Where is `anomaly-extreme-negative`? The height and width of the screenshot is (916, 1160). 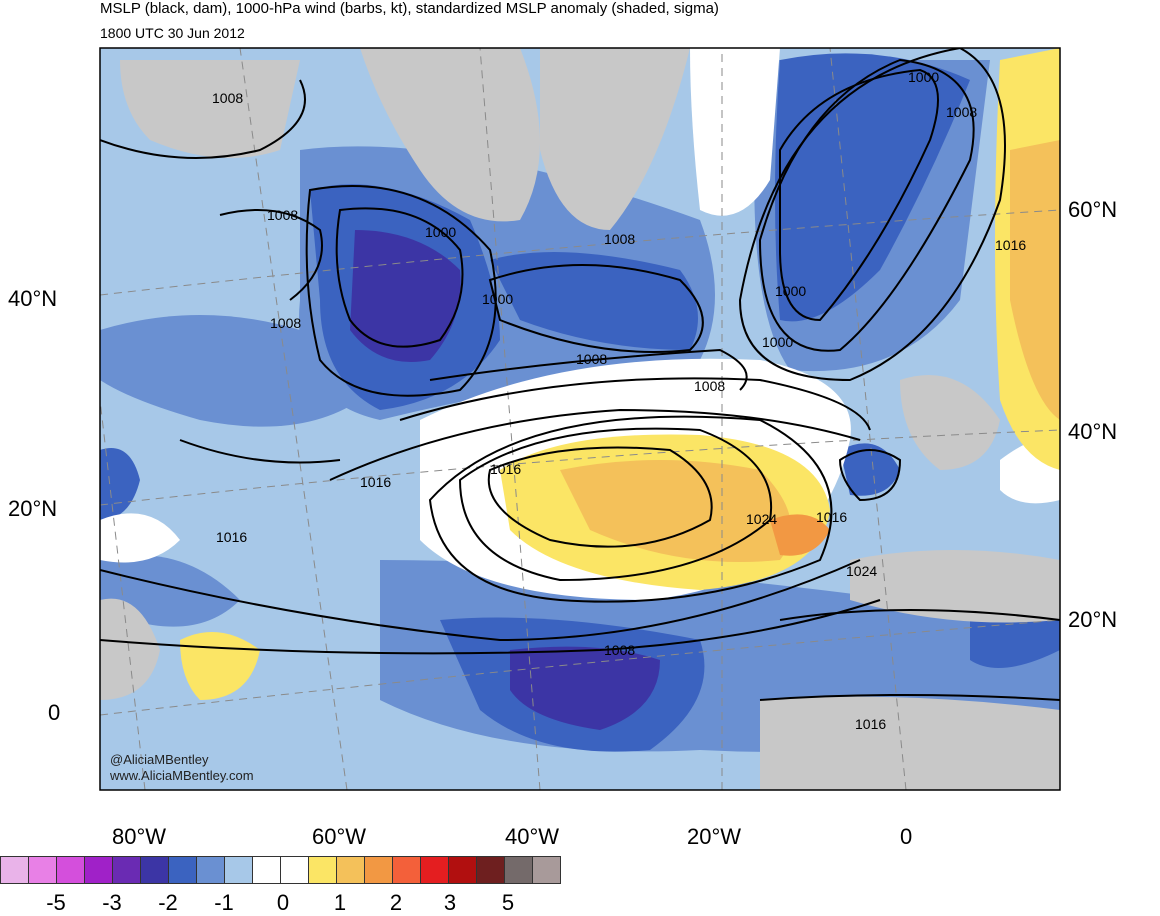
anomaly-extreme-negative is located at coordinates (505, 480).